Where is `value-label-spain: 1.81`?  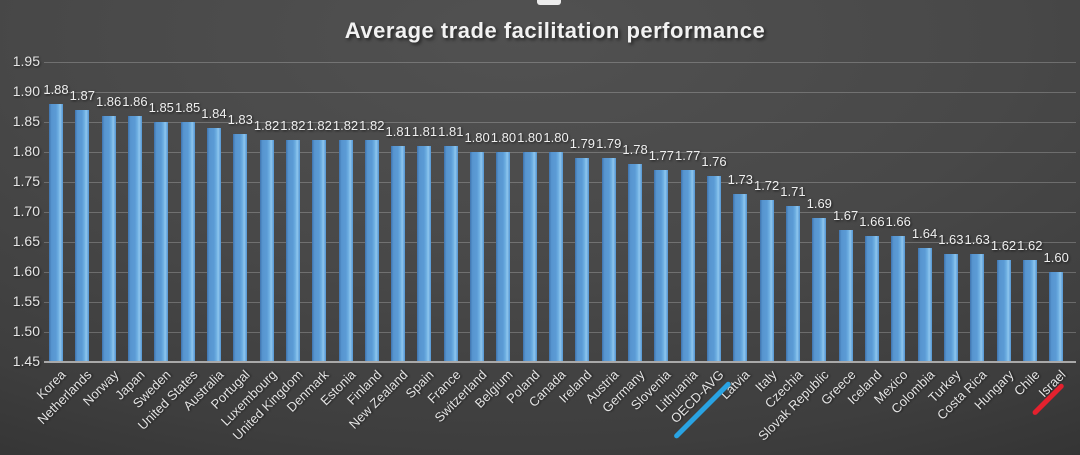 value-label-spain: 1.81 is located at coordinates (424, 131).